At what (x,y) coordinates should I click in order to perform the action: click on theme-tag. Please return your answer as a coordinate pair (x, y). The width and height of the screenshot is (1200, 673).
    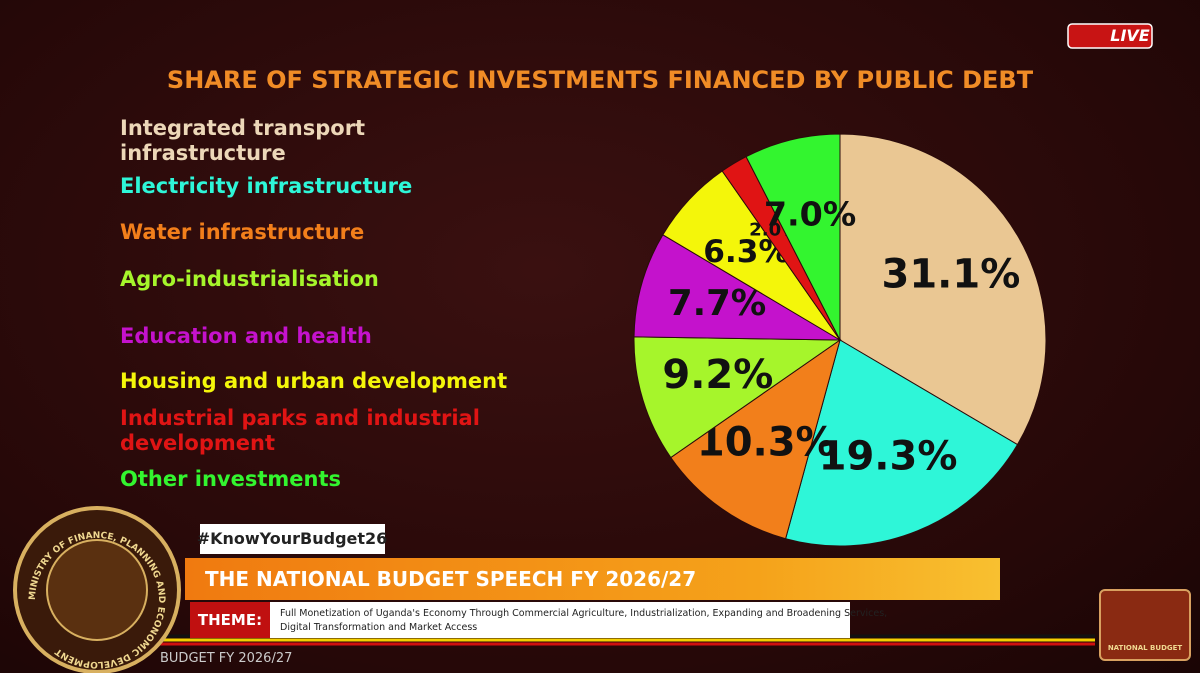
    Looking at the image, I should click on (230, 620).